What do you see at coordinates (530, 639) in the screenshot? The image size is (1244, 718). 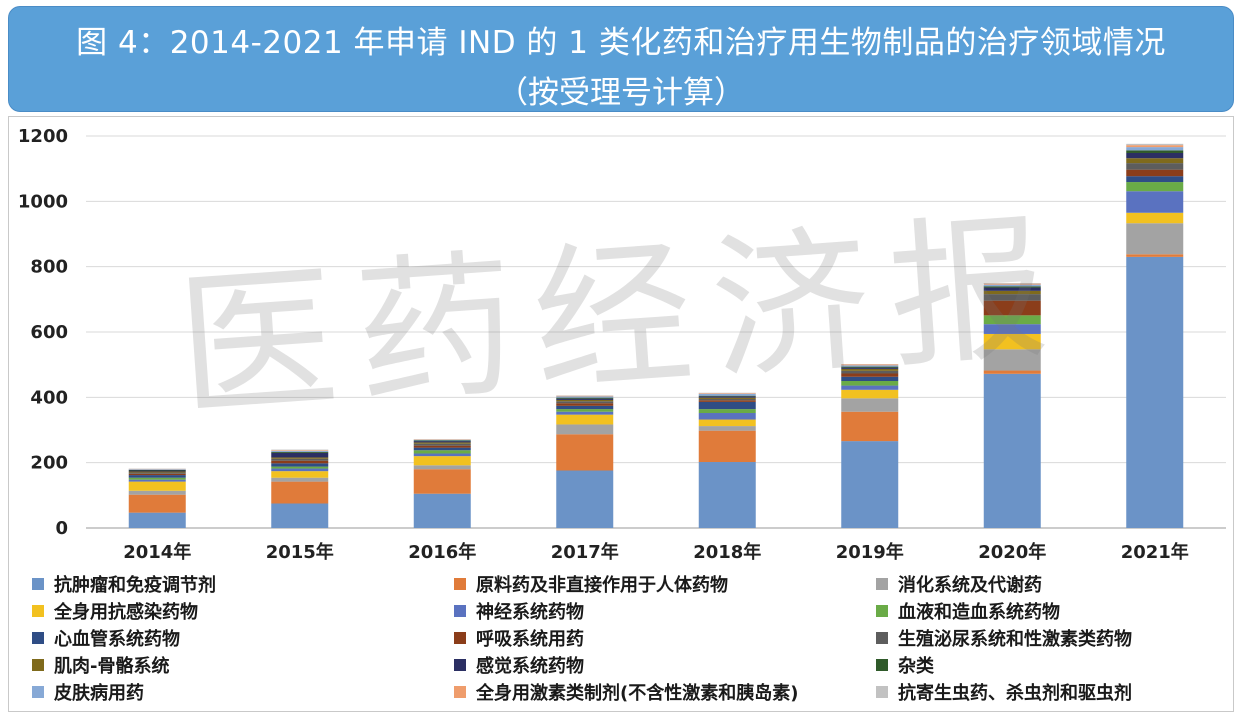 I see `legend-label: 呼吸系统用药` at bounding box center [530, 639].